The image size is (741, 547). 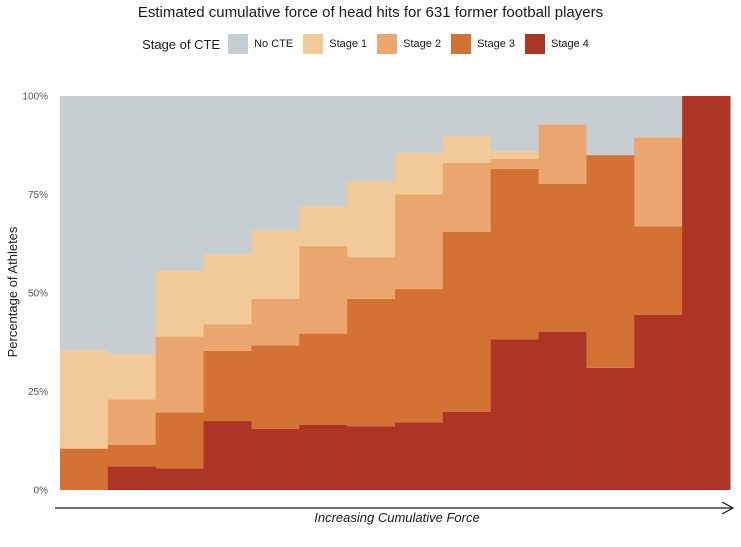 I want to click on y-tick-label: 0%, so click(x=41, y=491).